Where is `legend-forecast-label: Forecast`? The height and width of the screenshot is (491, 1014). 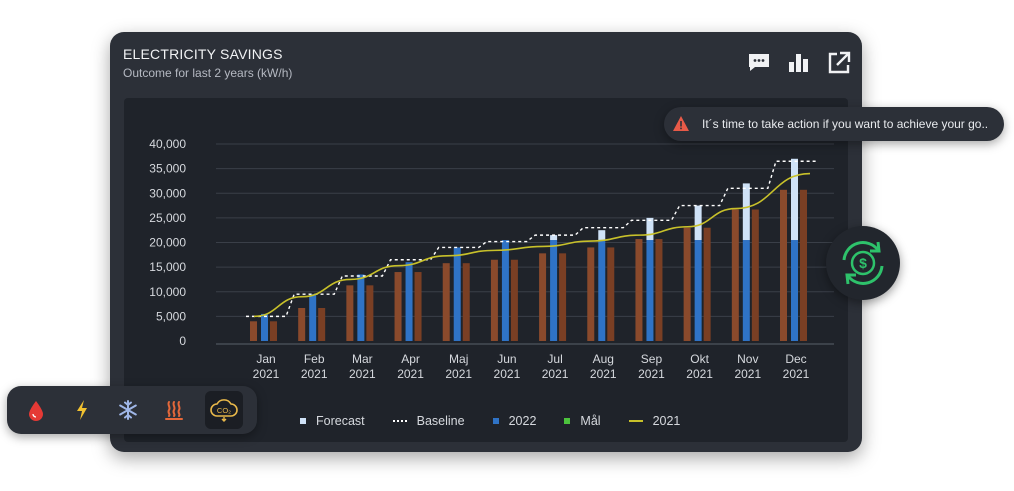
legend-forecast-label: Forecast is located at coordinates (340, 421).